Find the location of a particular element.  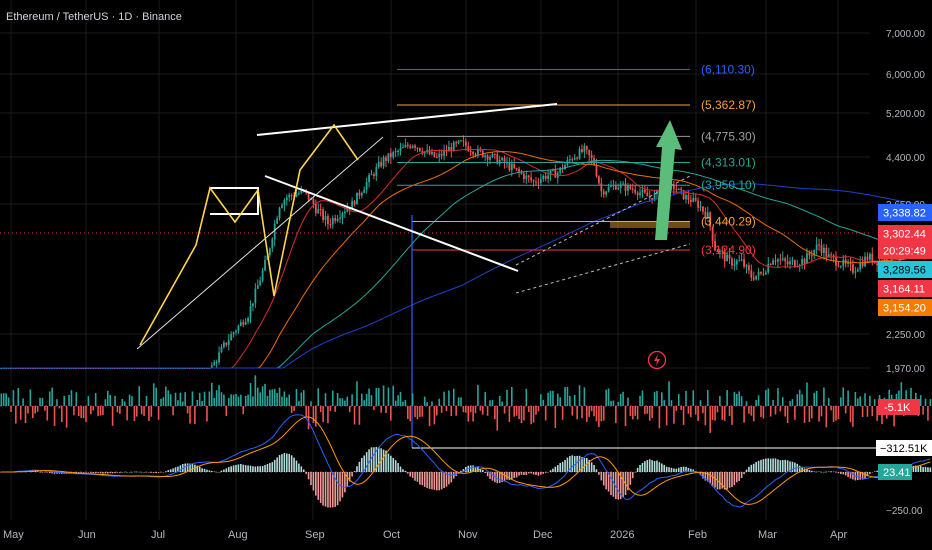

osc-value-label: 23.41 is located at coordinates (897, 473).